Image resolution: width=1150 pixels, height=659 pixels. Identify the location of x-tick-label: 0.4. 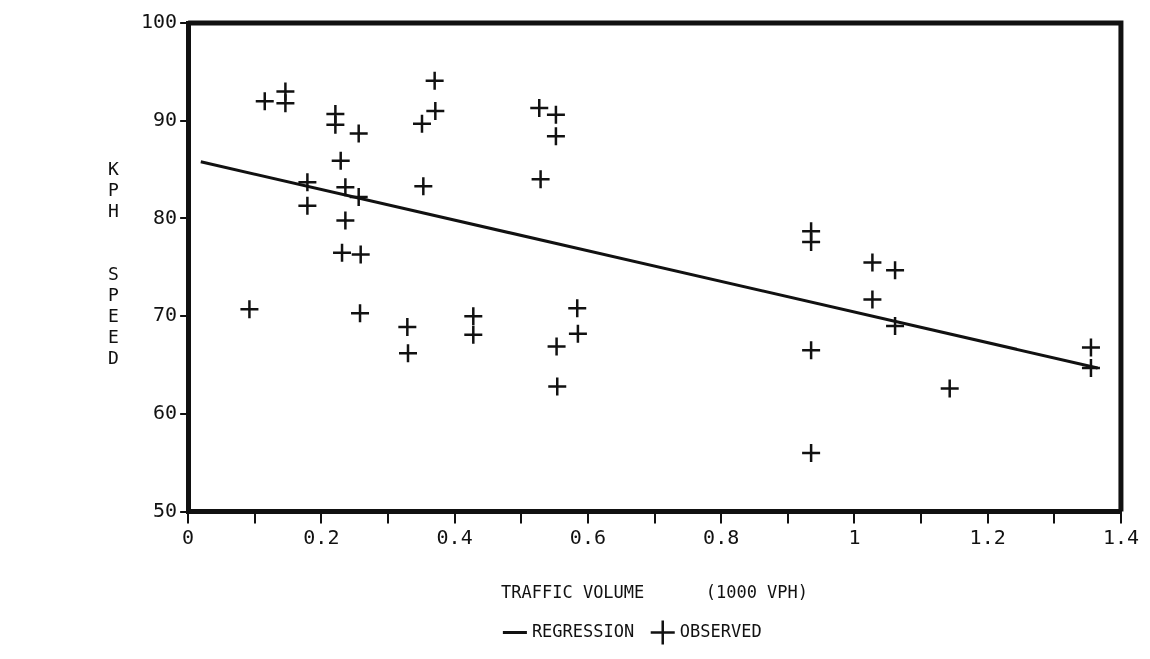
(454, 536).